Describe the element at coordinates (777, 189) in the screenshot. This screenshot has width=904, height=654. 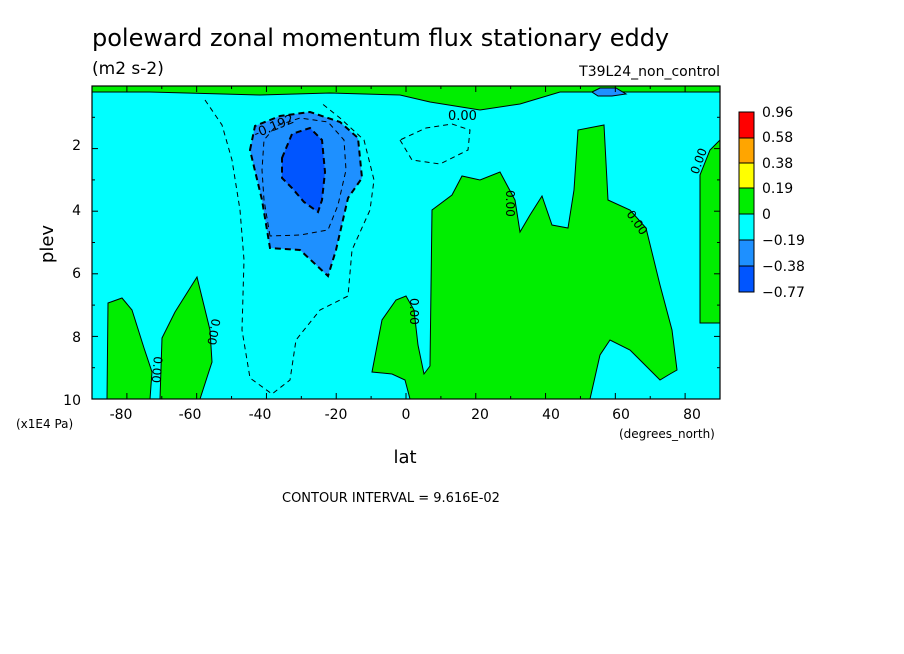
I see `colorbar-label: 0.19` at that location.